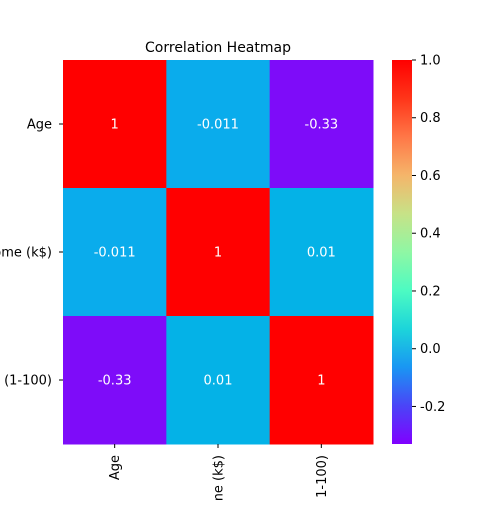  I want to click on colorbar-gradient, so click(402, 252).